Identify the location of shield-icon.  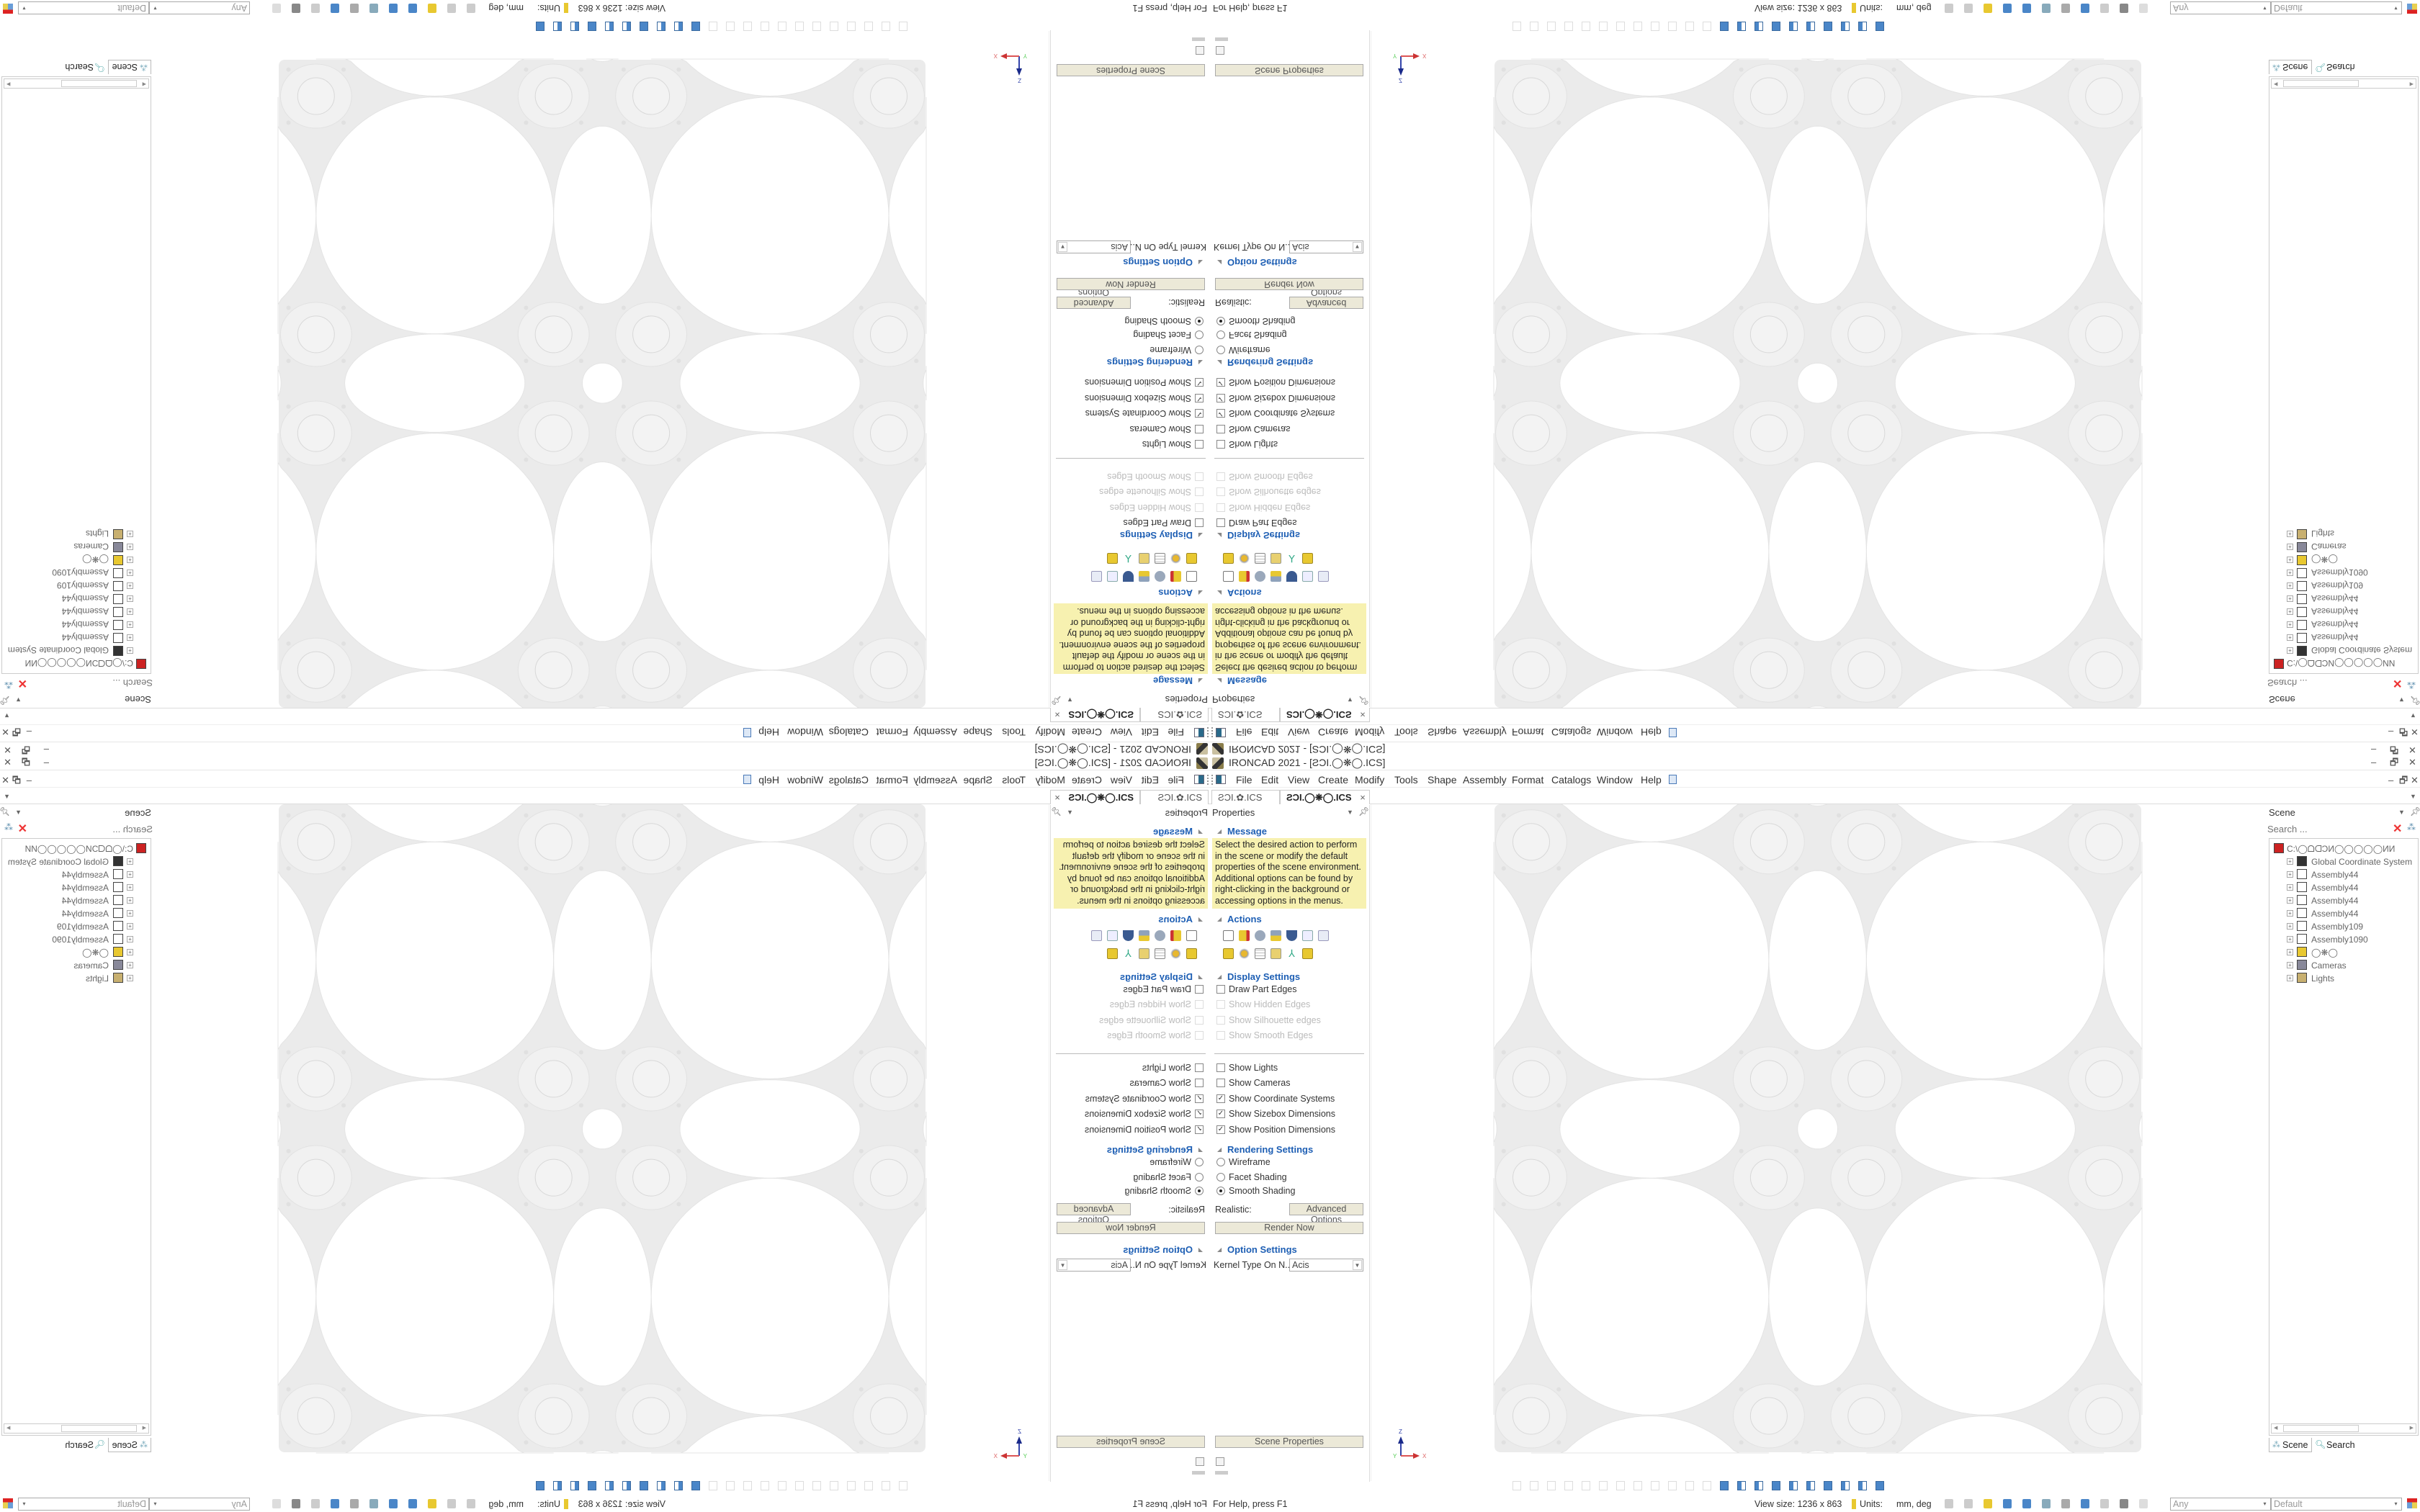
(1128, 576).